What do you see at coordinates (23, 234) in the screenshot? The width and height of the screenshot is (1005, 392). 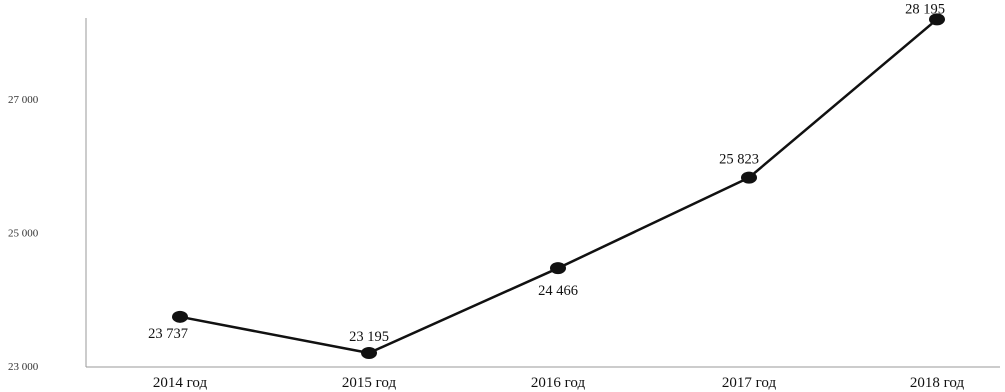 I see `y-tick-label: 25 000` at bounding box center [23, 234].